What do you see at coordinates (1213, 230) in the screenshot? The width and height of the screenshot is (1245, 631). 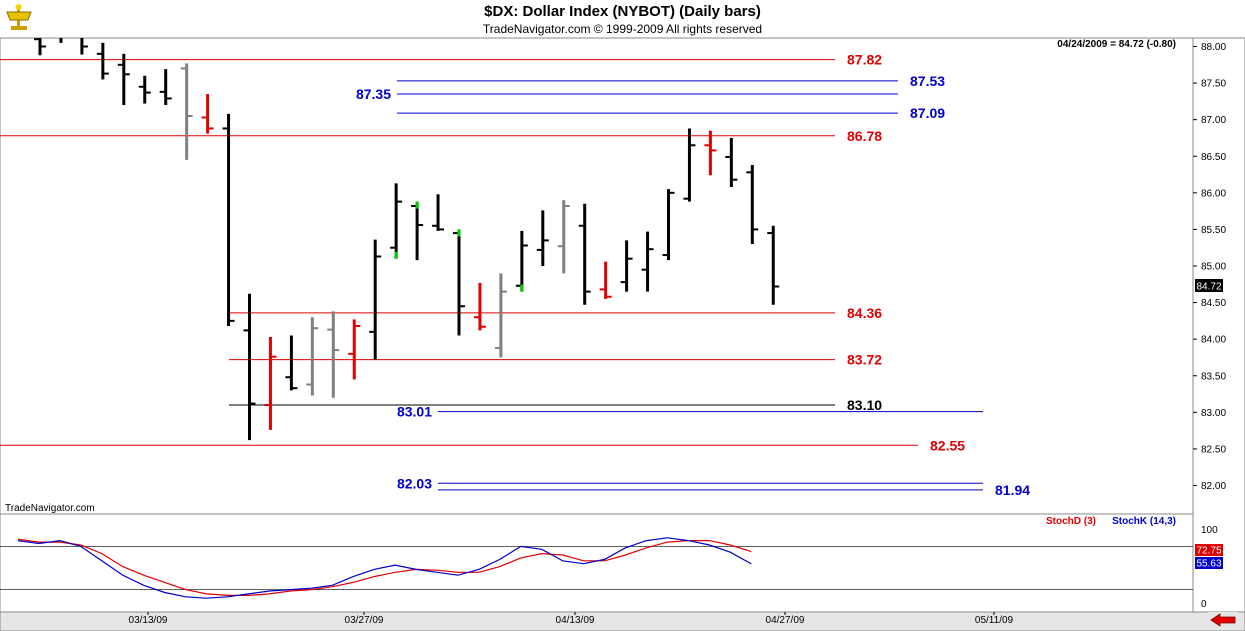 I see `price-tick-label: 85.50` at bounding box center [1213, 230].